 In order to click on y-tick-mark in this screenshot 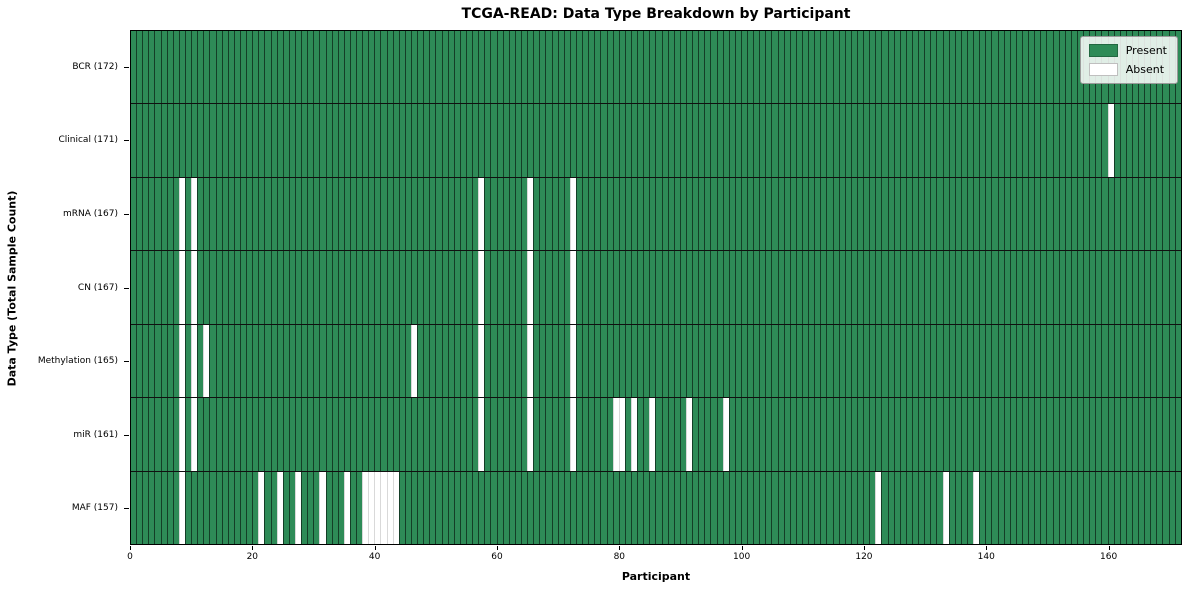, I will do `click(126, 288)`.